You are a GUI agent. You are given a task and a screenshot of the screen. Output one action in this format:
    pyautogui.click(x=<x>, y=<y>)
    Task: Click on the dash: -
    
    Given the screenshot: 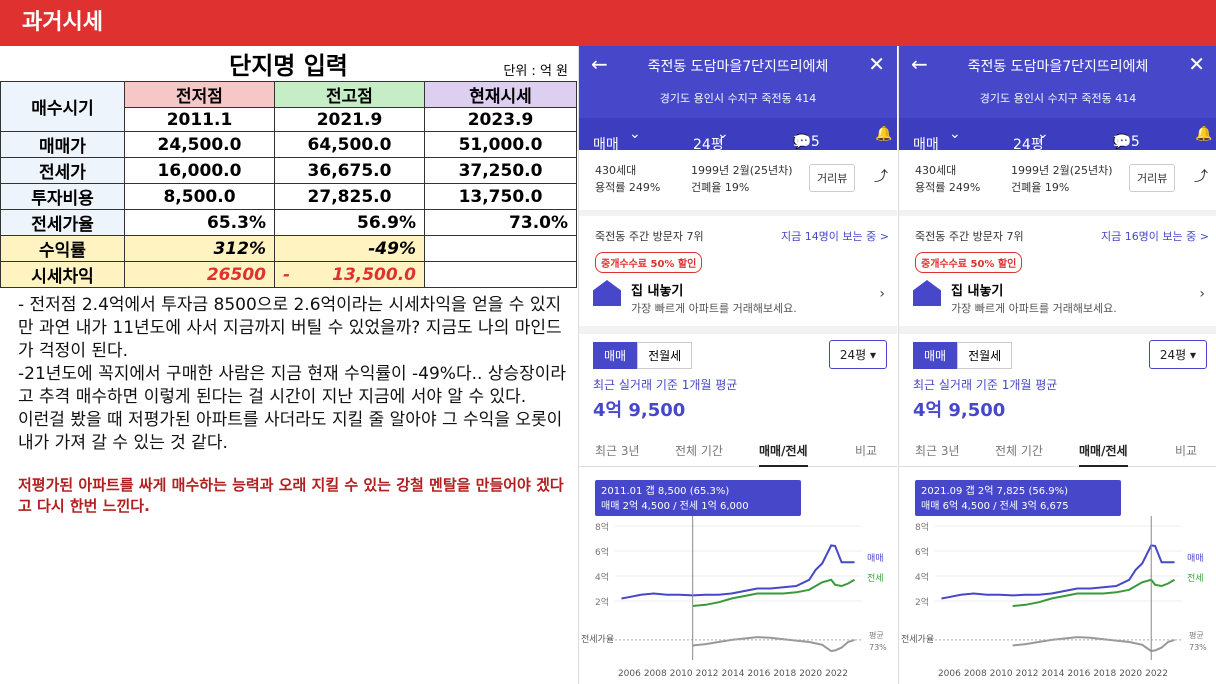 What is the action you would take?
    pyautogui.click(x=287, y=274)
    